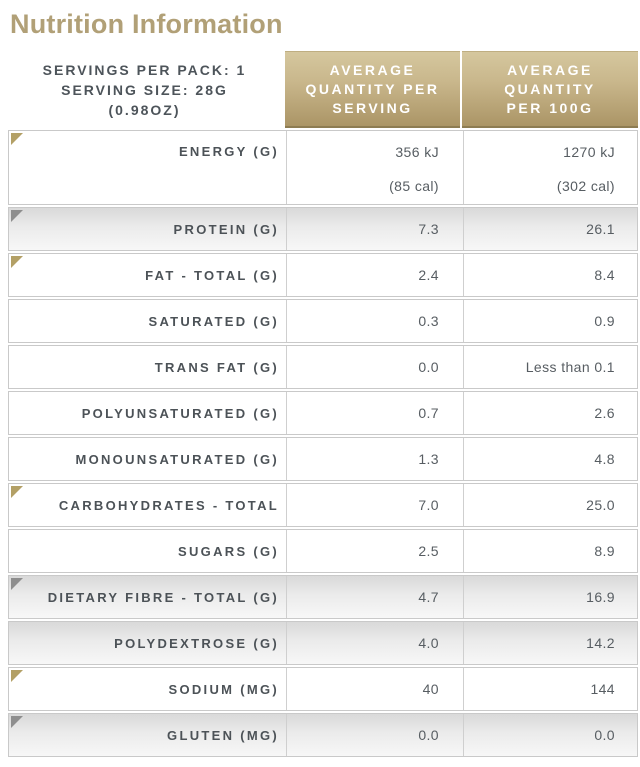  I want to click on serving-value: 0.7, so click(428, 413).